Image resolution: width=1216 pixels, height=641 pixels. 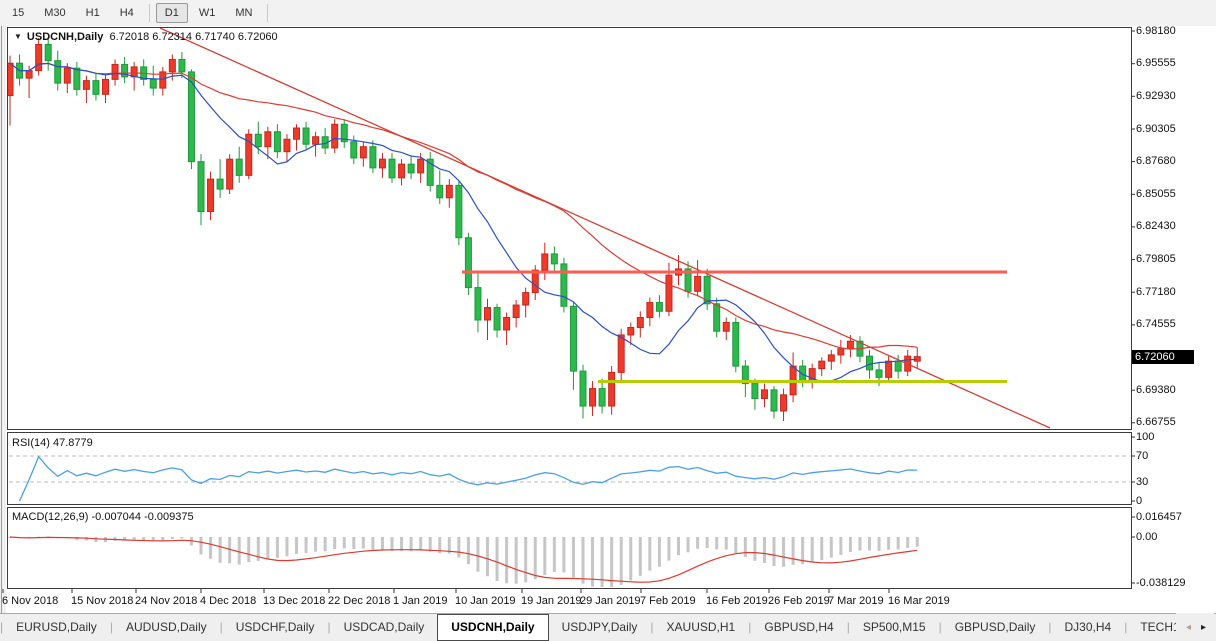 What do you see at coordinates (1203, 627) in the screenshot?
I see `tab-scroll-right-icon: ▸` at bounding box center [1203, 627].